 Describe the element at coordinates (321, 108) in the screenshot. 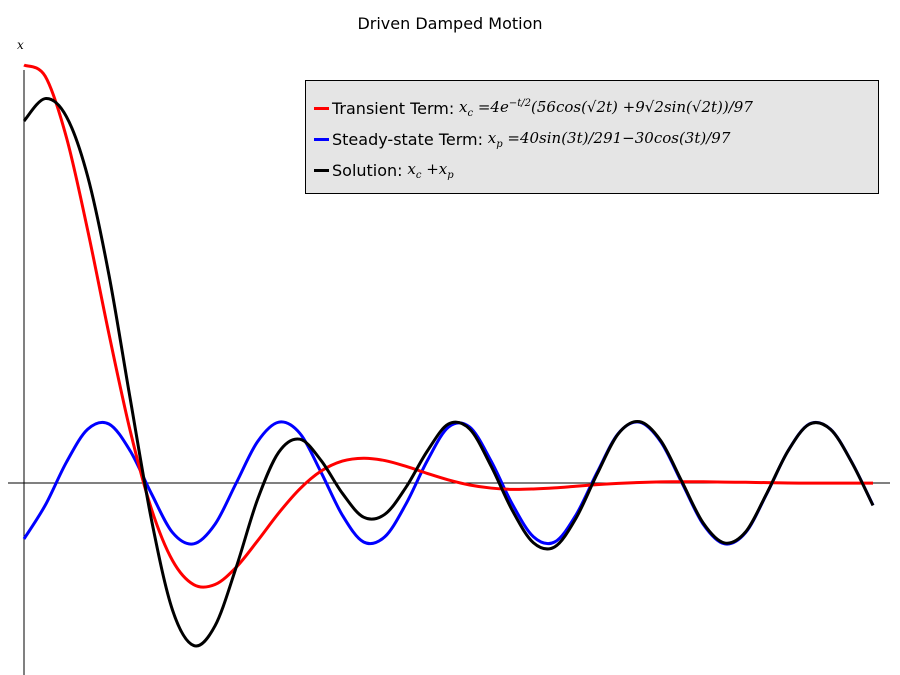

I see `legend-swatch-transient` at that location.